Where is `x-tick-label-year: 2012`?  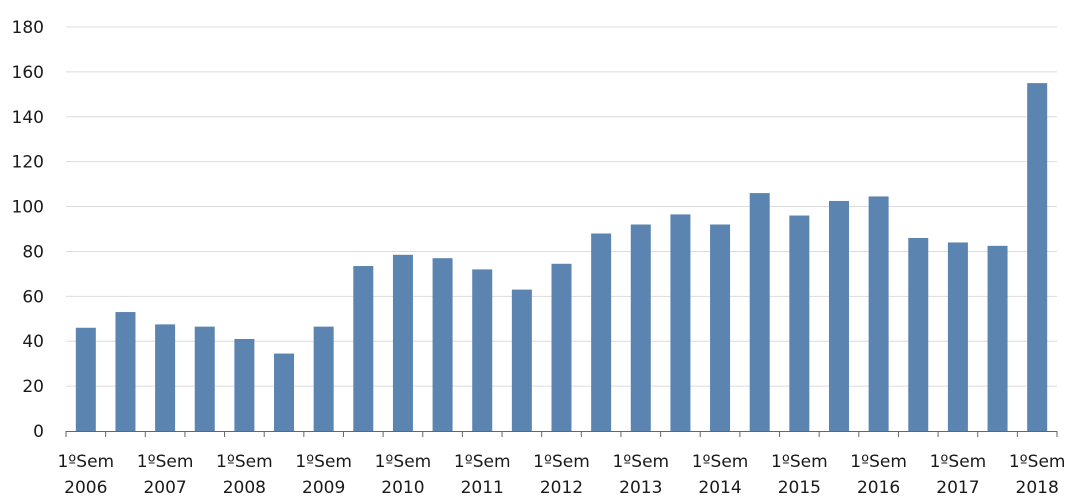 x-tick-label-year: 2012 is located at coordinates (561, 488).